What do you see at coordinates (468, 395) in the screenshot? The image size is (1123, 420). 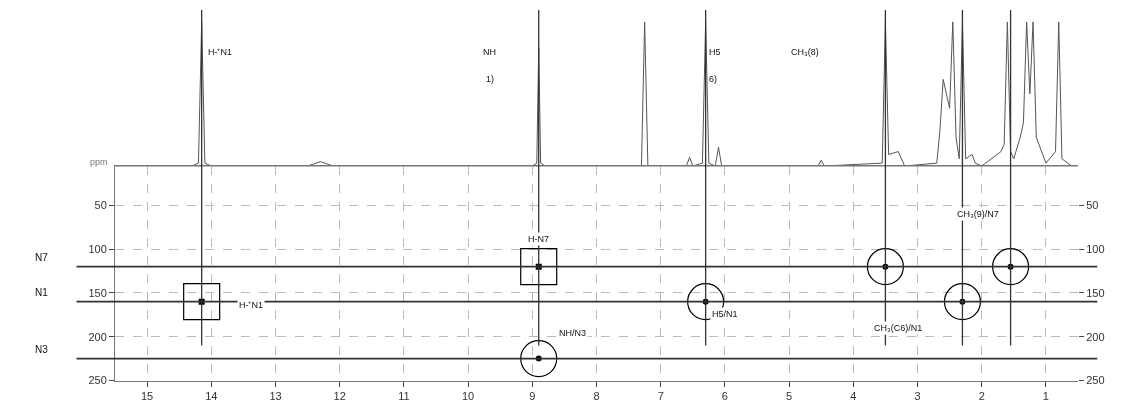 I see `x-tick-label: 10` at bounding box center [468, 395].